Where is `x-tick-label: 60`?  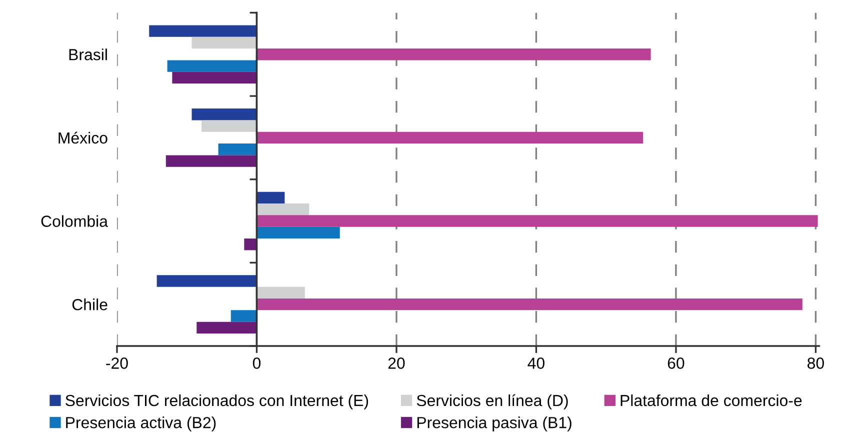 x-tick-label: 60 is located at coordinates (676, 363).